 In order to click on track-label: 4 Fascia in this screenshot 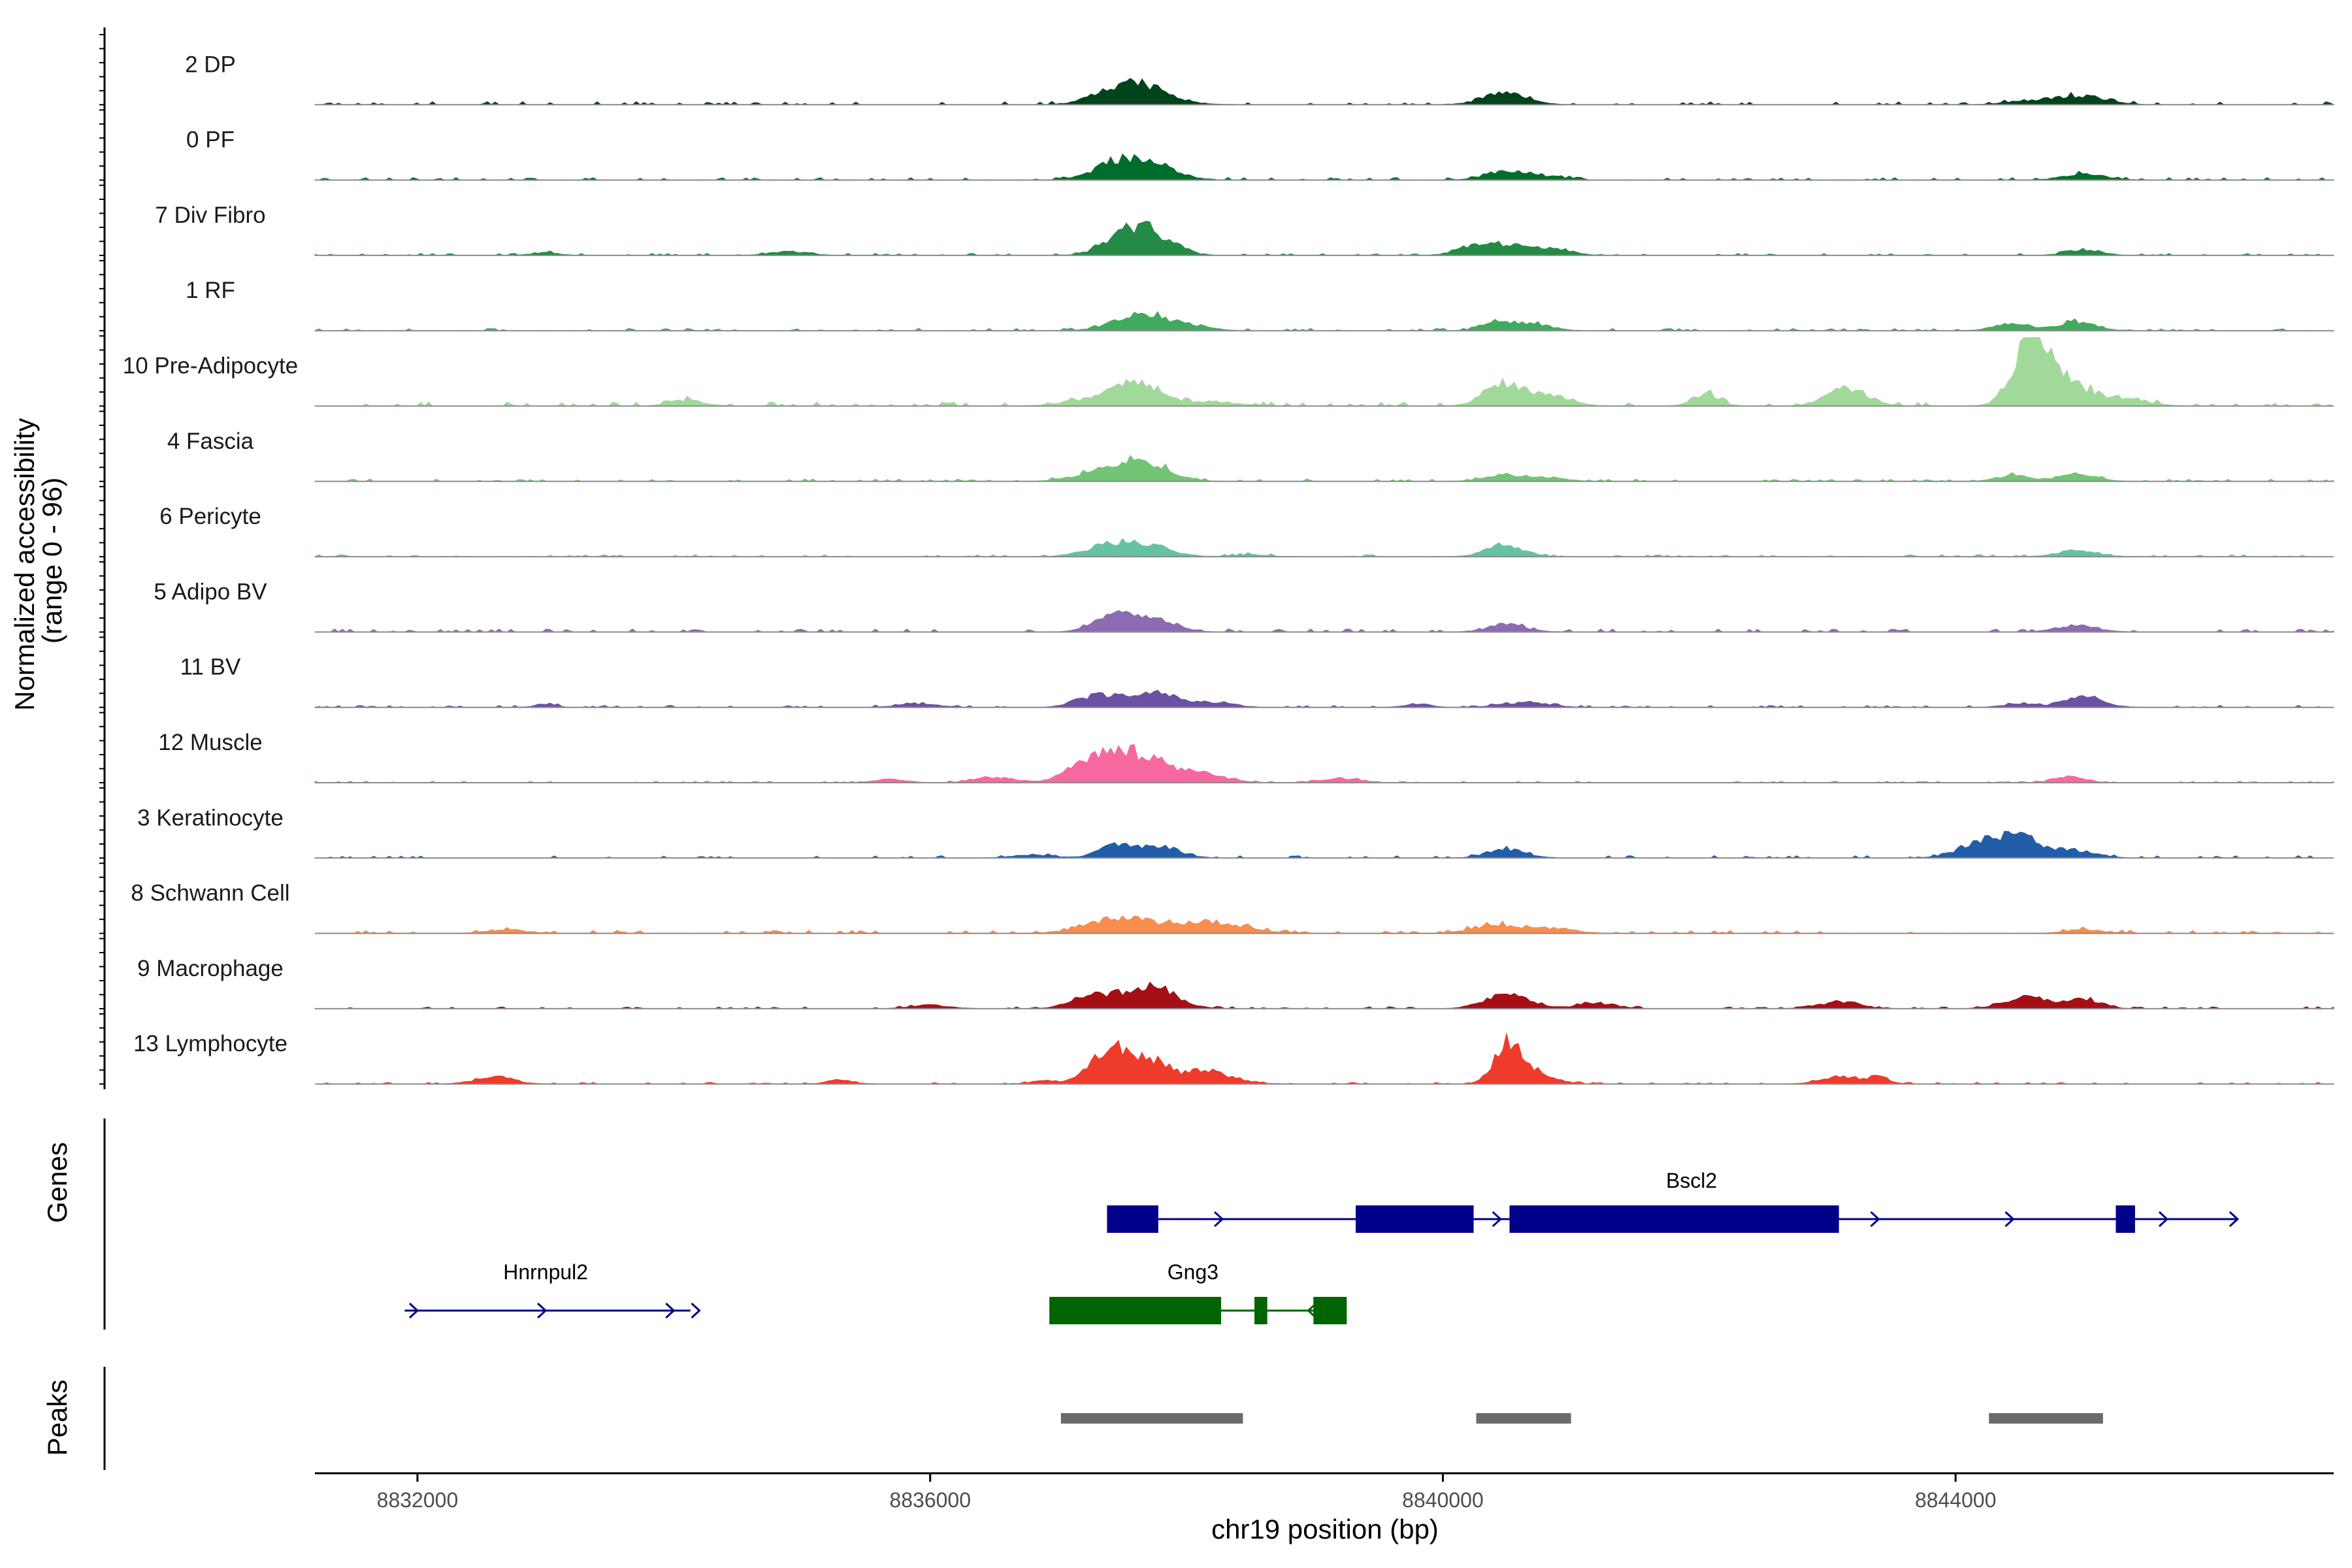, I will do `click(210, 441)`.